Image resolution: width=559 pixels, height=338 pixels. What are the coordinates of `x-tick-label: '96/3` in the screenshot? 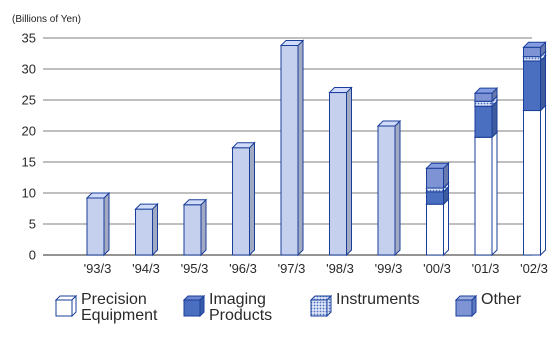 It's located at (243, 268).